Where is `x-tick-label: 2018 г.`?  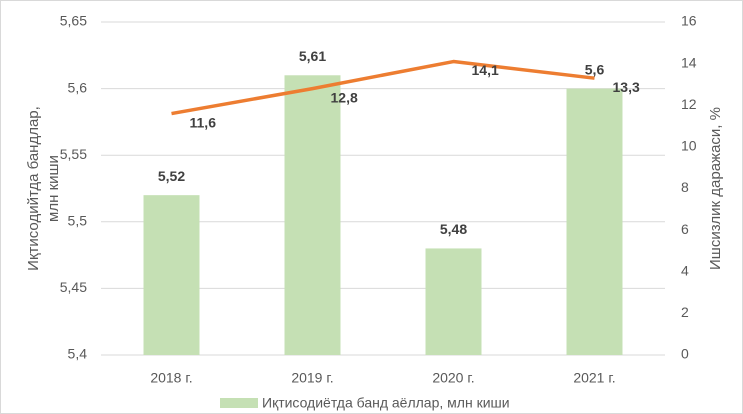
x-tick-label: 2018 г. is located at coordinates (171, 378).